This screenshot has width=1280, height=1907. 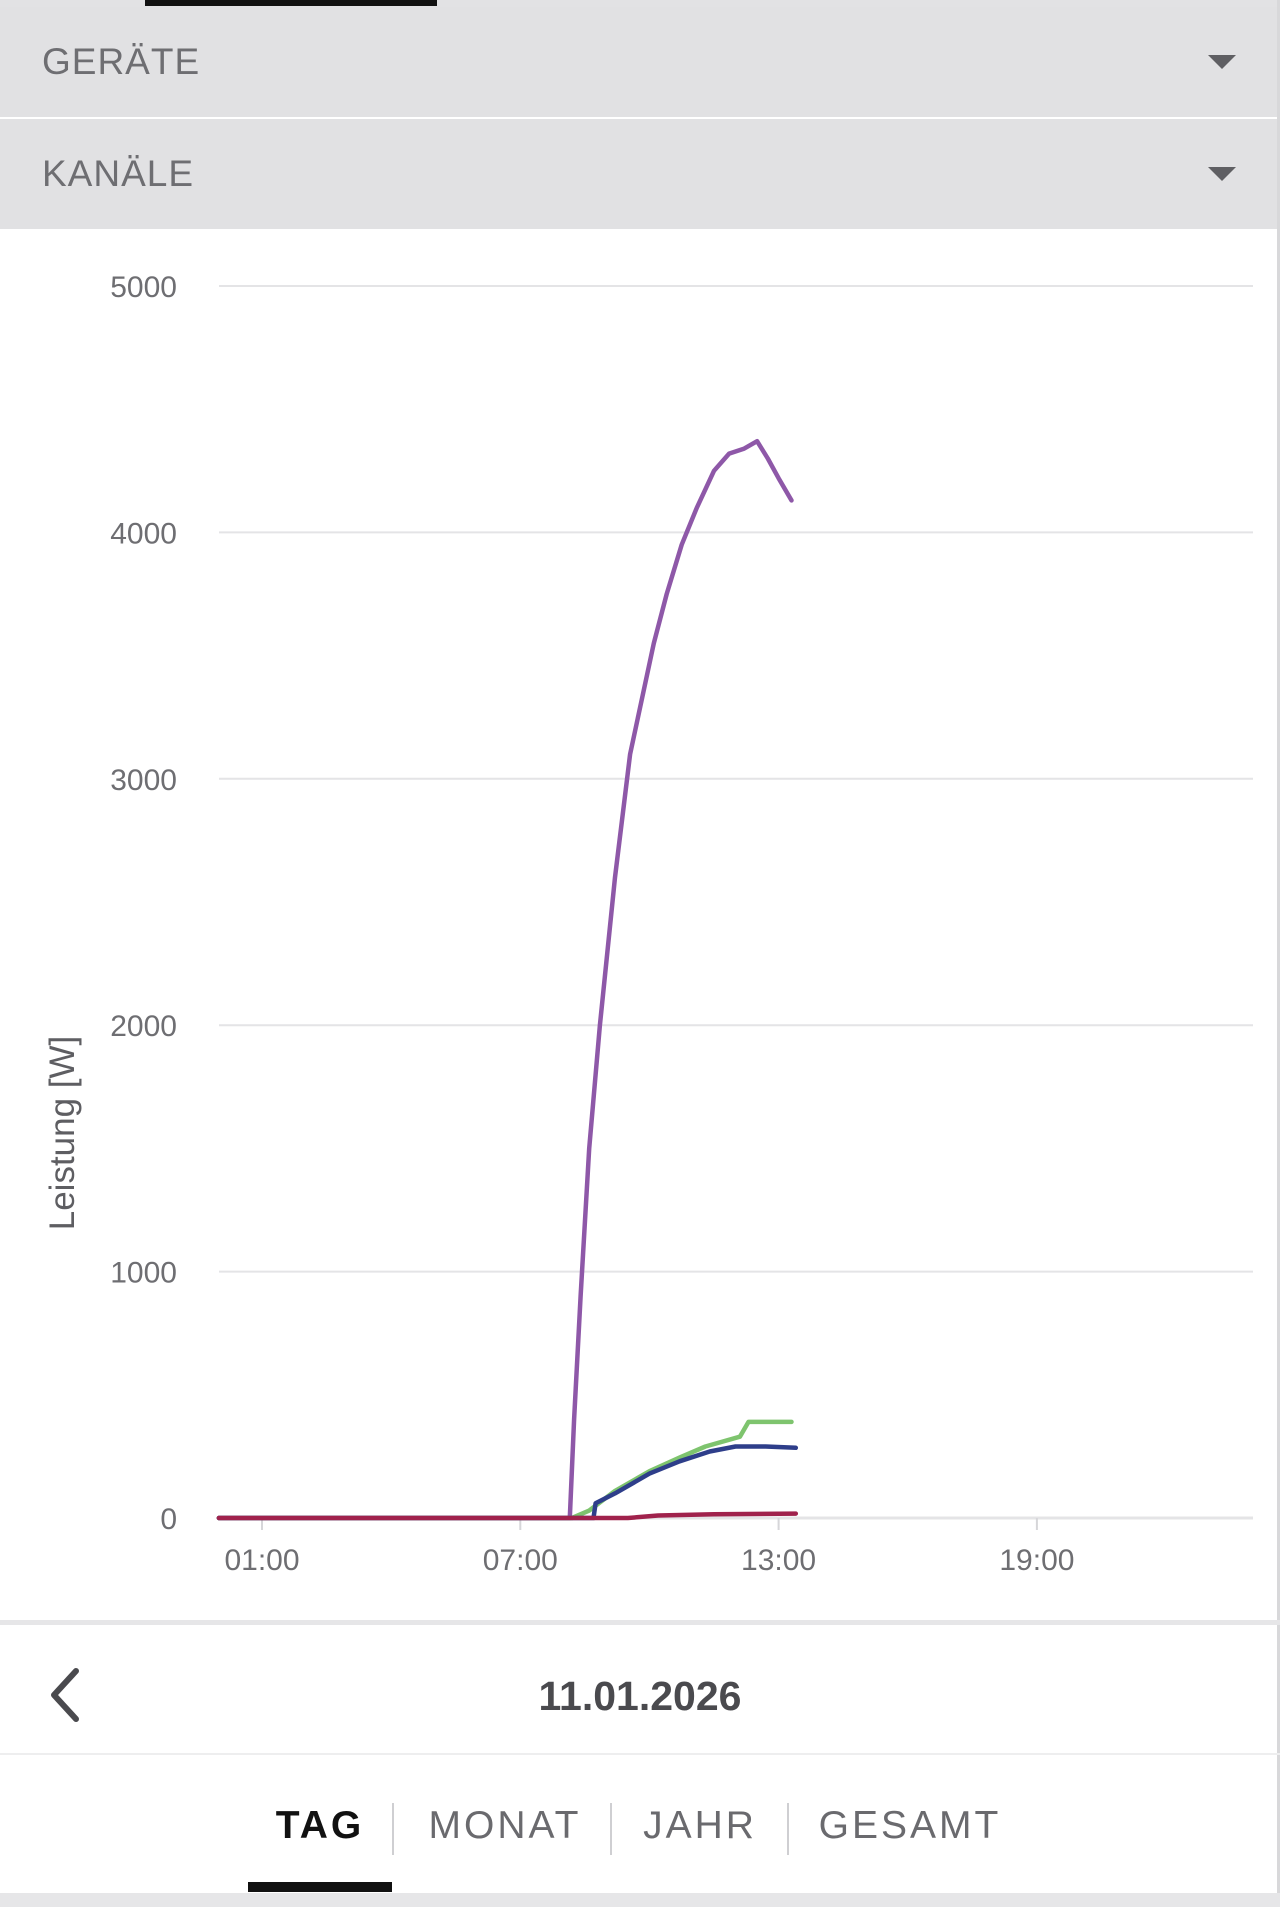 What do you see at coordinates (649, 1547) in the screenshot?
I see `x-axis-ticks: 01:00 07:00 13:00 19:00` at bounding box center [649, 1547].